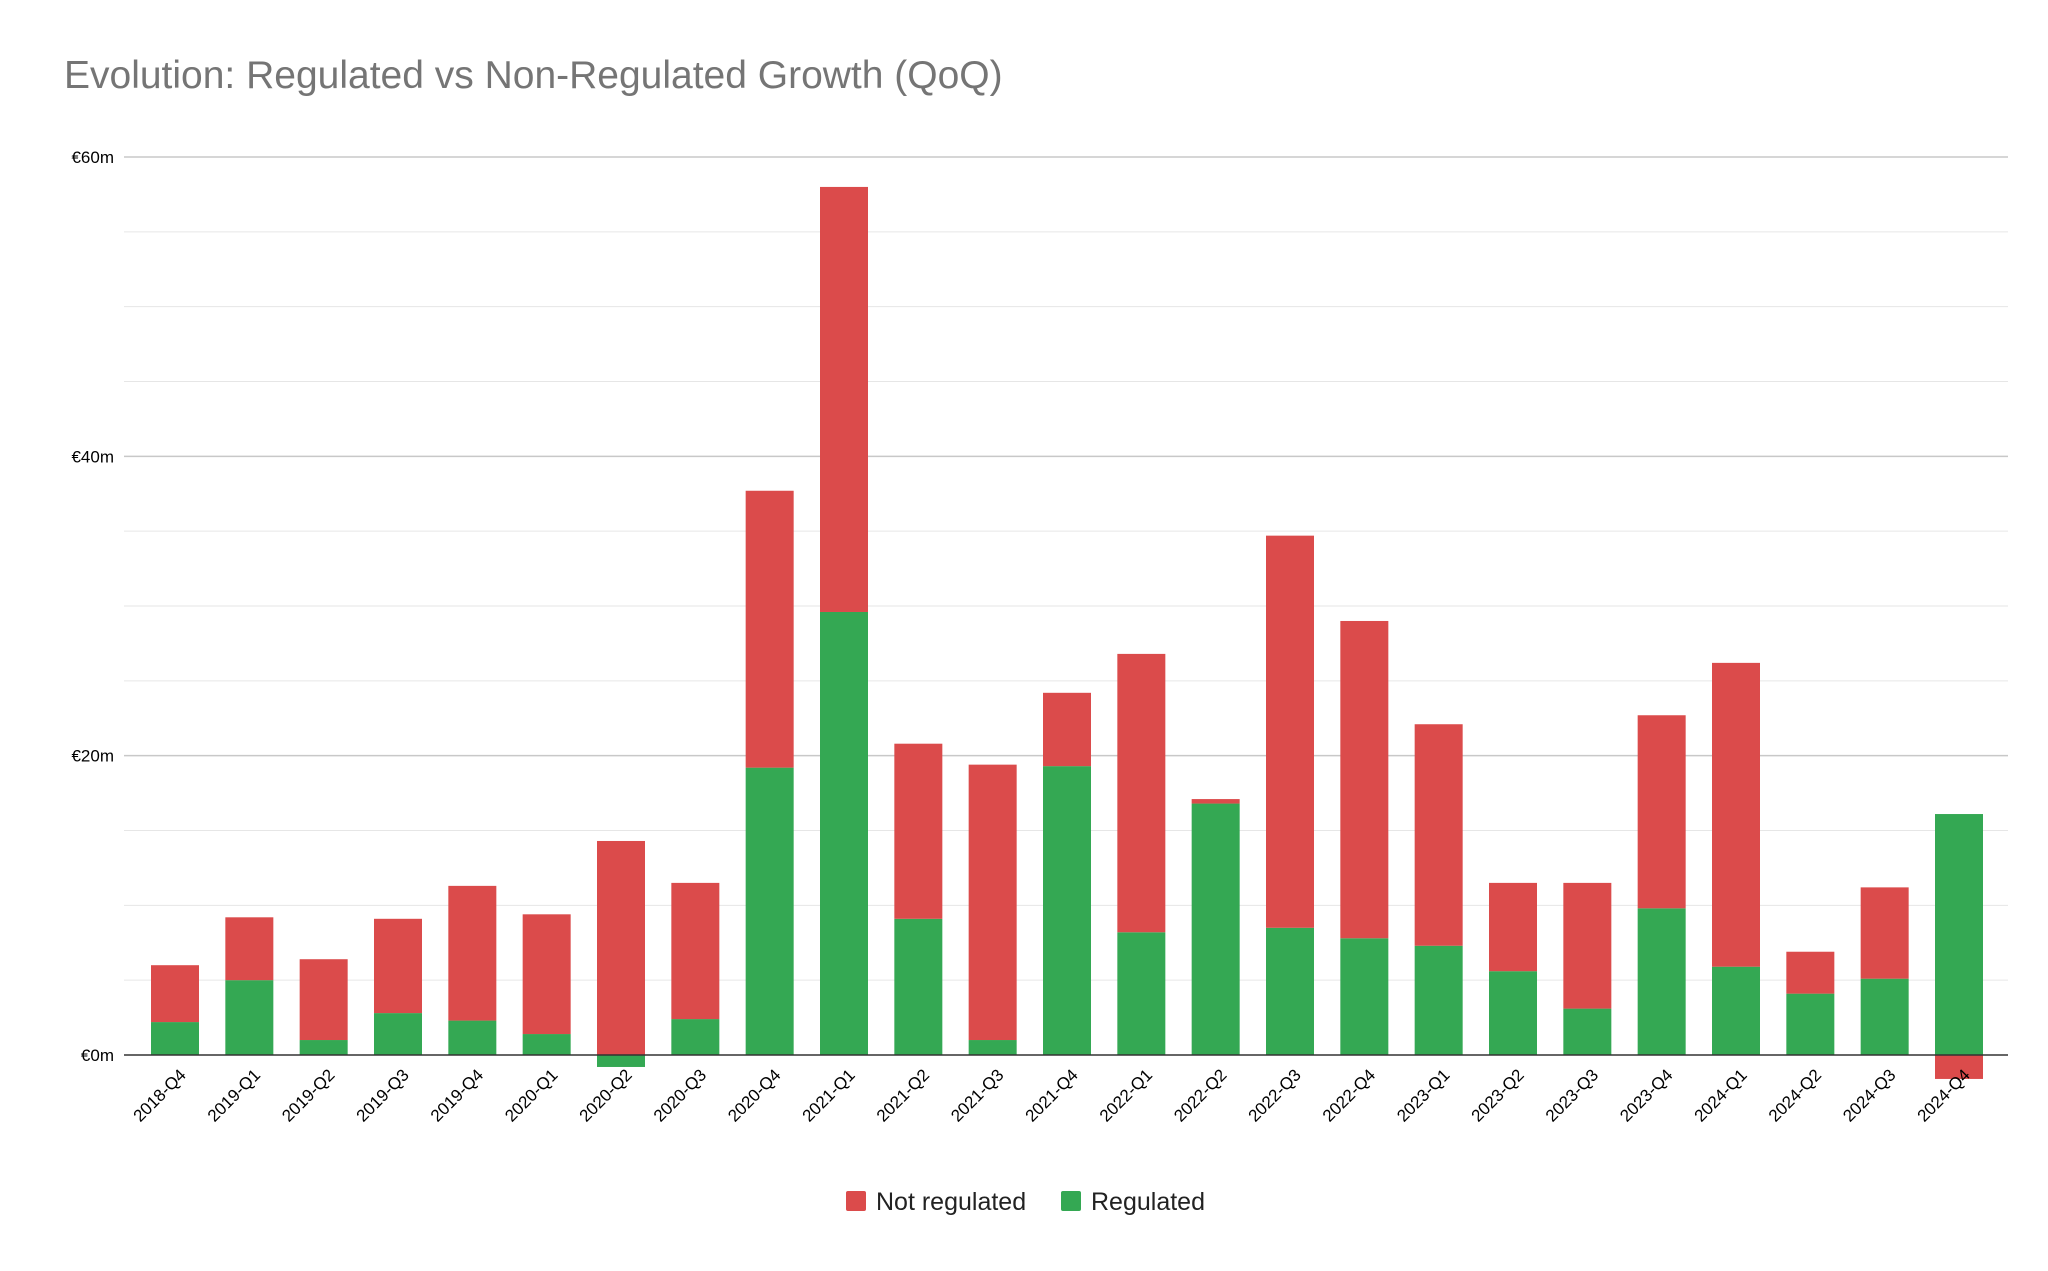  What do you see at coordinates (844, 399) in the screenshot?
I see `bar-not-regulated-2021-Q1` at bounding box center [844, 399].